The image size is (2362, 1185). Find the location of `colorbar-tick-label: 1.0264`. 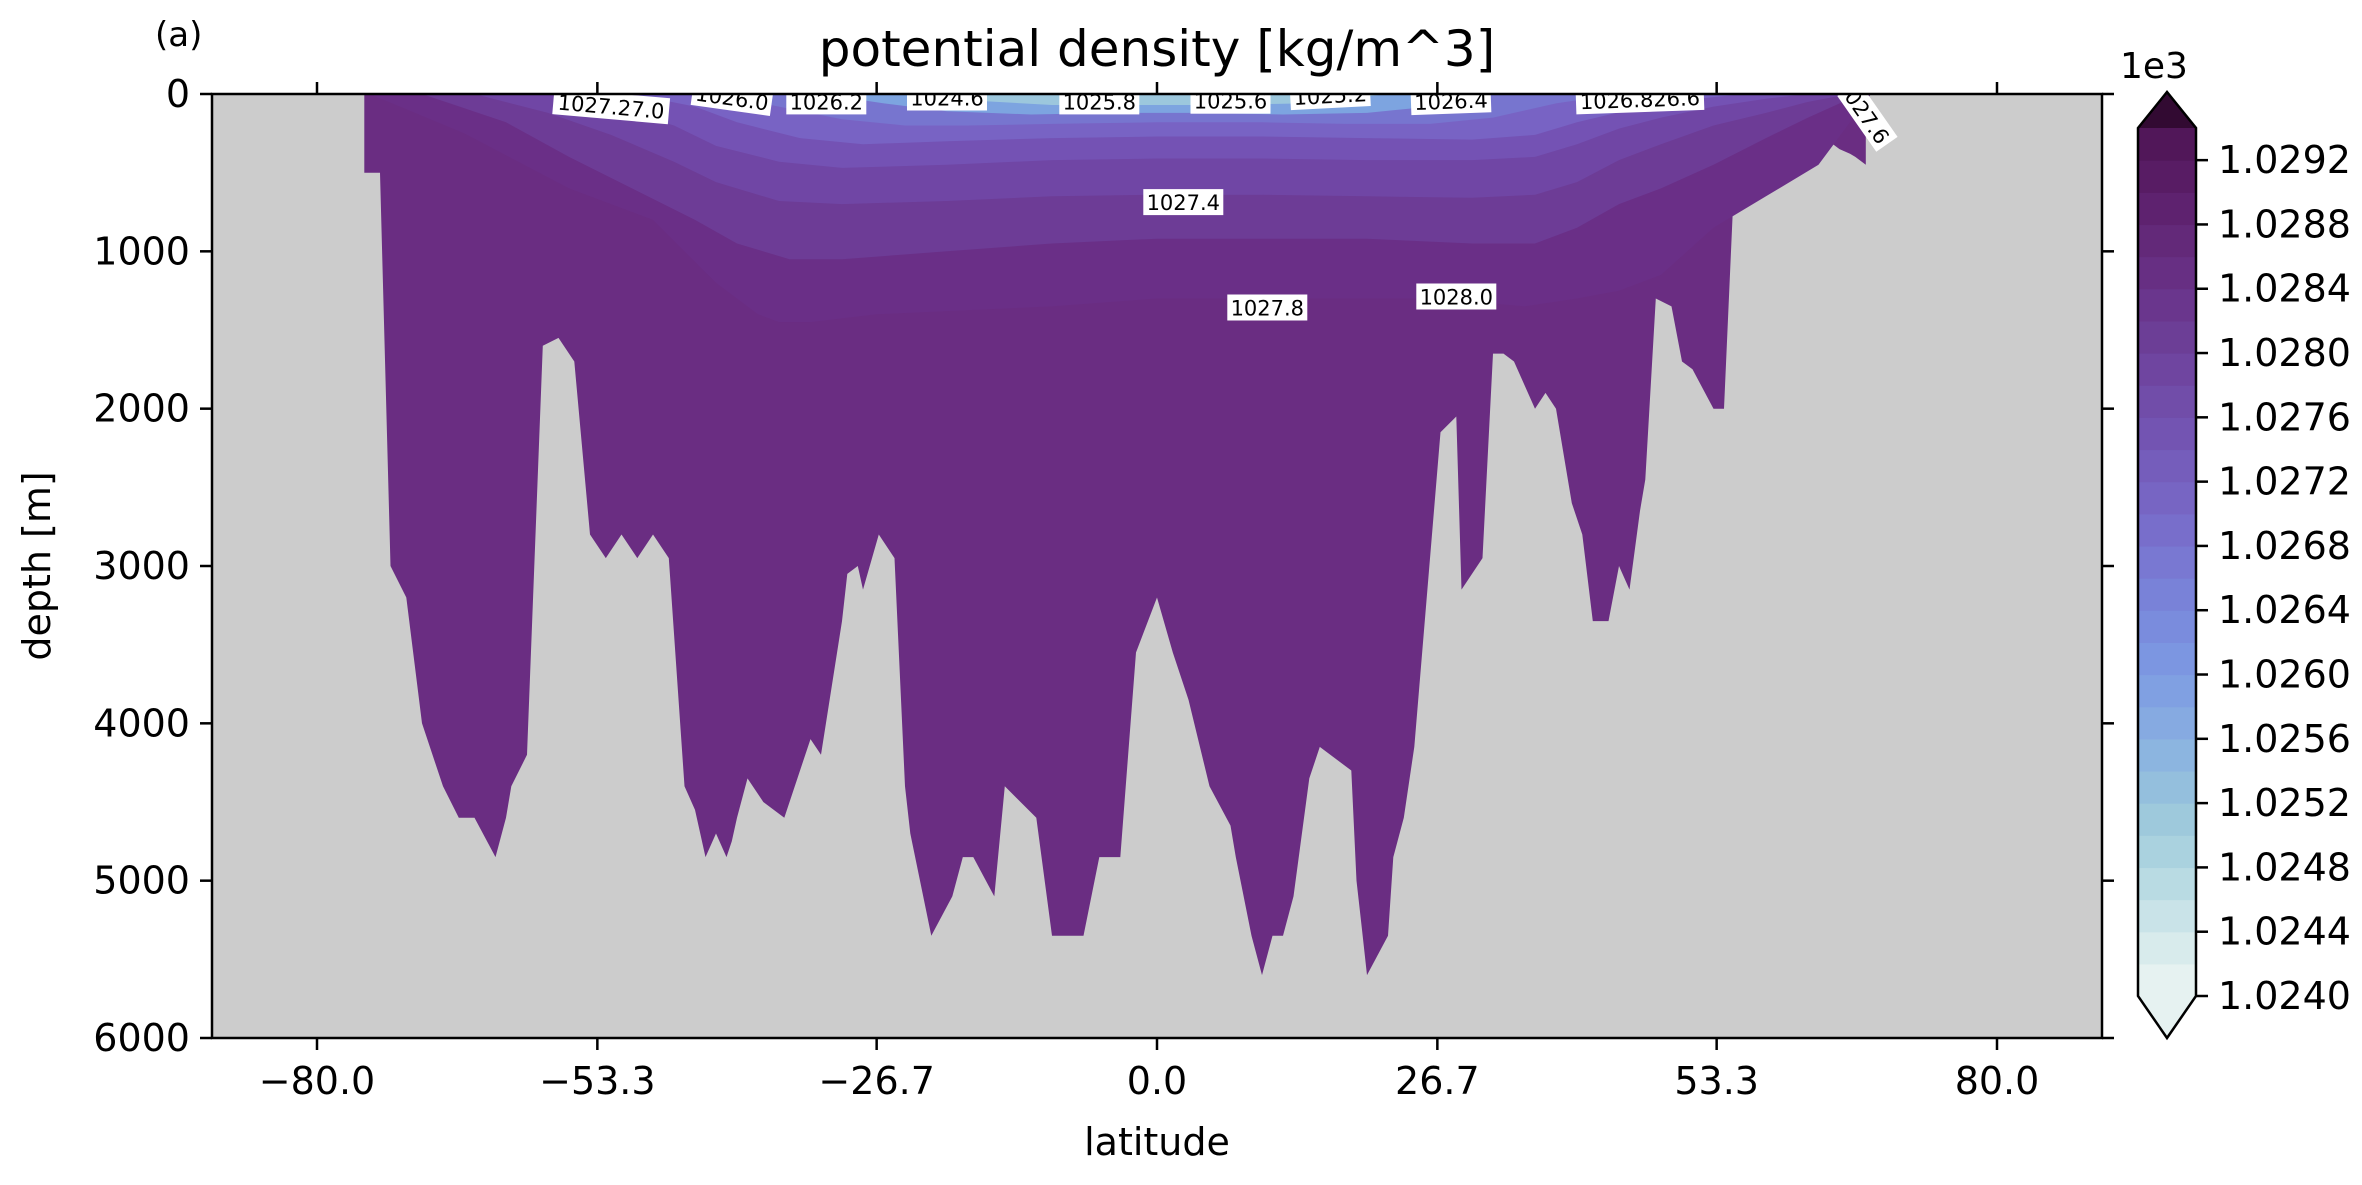

colorbar-tick-label: 1.0264 is located at coordinates (2284, 610).